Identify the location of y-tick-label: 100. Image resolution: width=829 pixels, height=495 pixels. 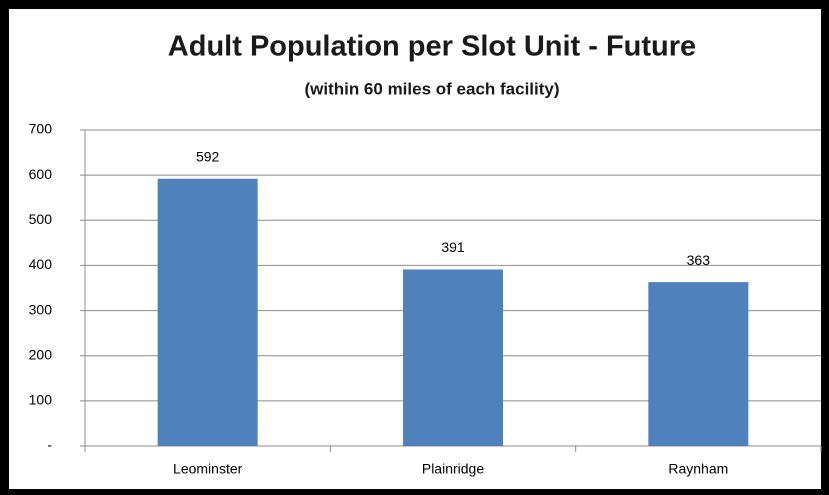
(41, 400).